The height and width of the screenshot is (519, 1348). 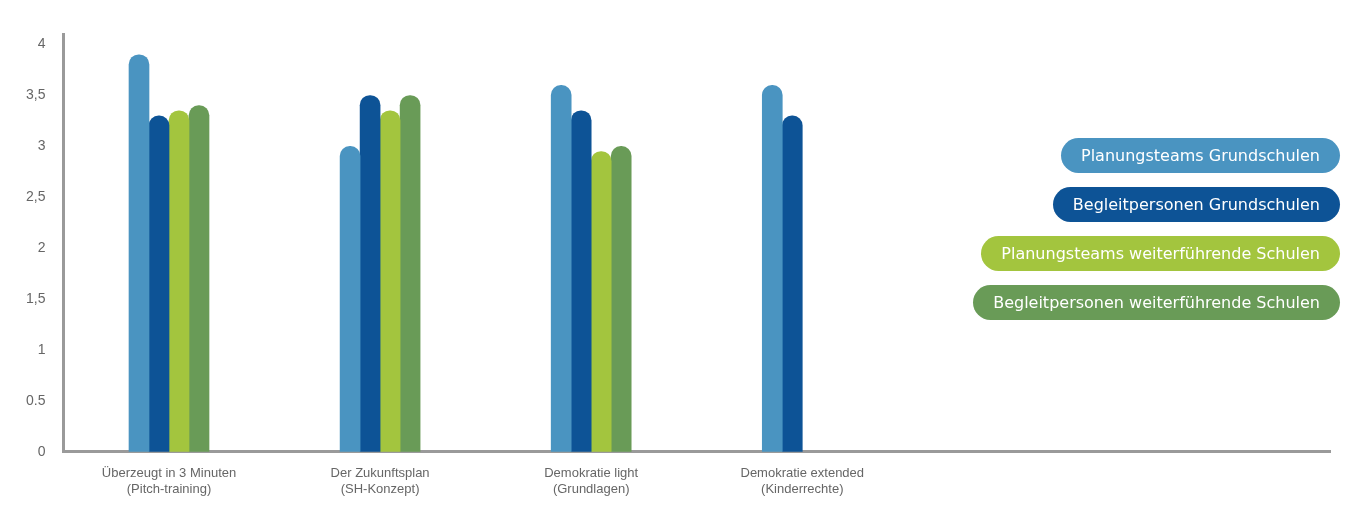 I want to click on y-tick-label: 2,5, so click(x=35, y=196).